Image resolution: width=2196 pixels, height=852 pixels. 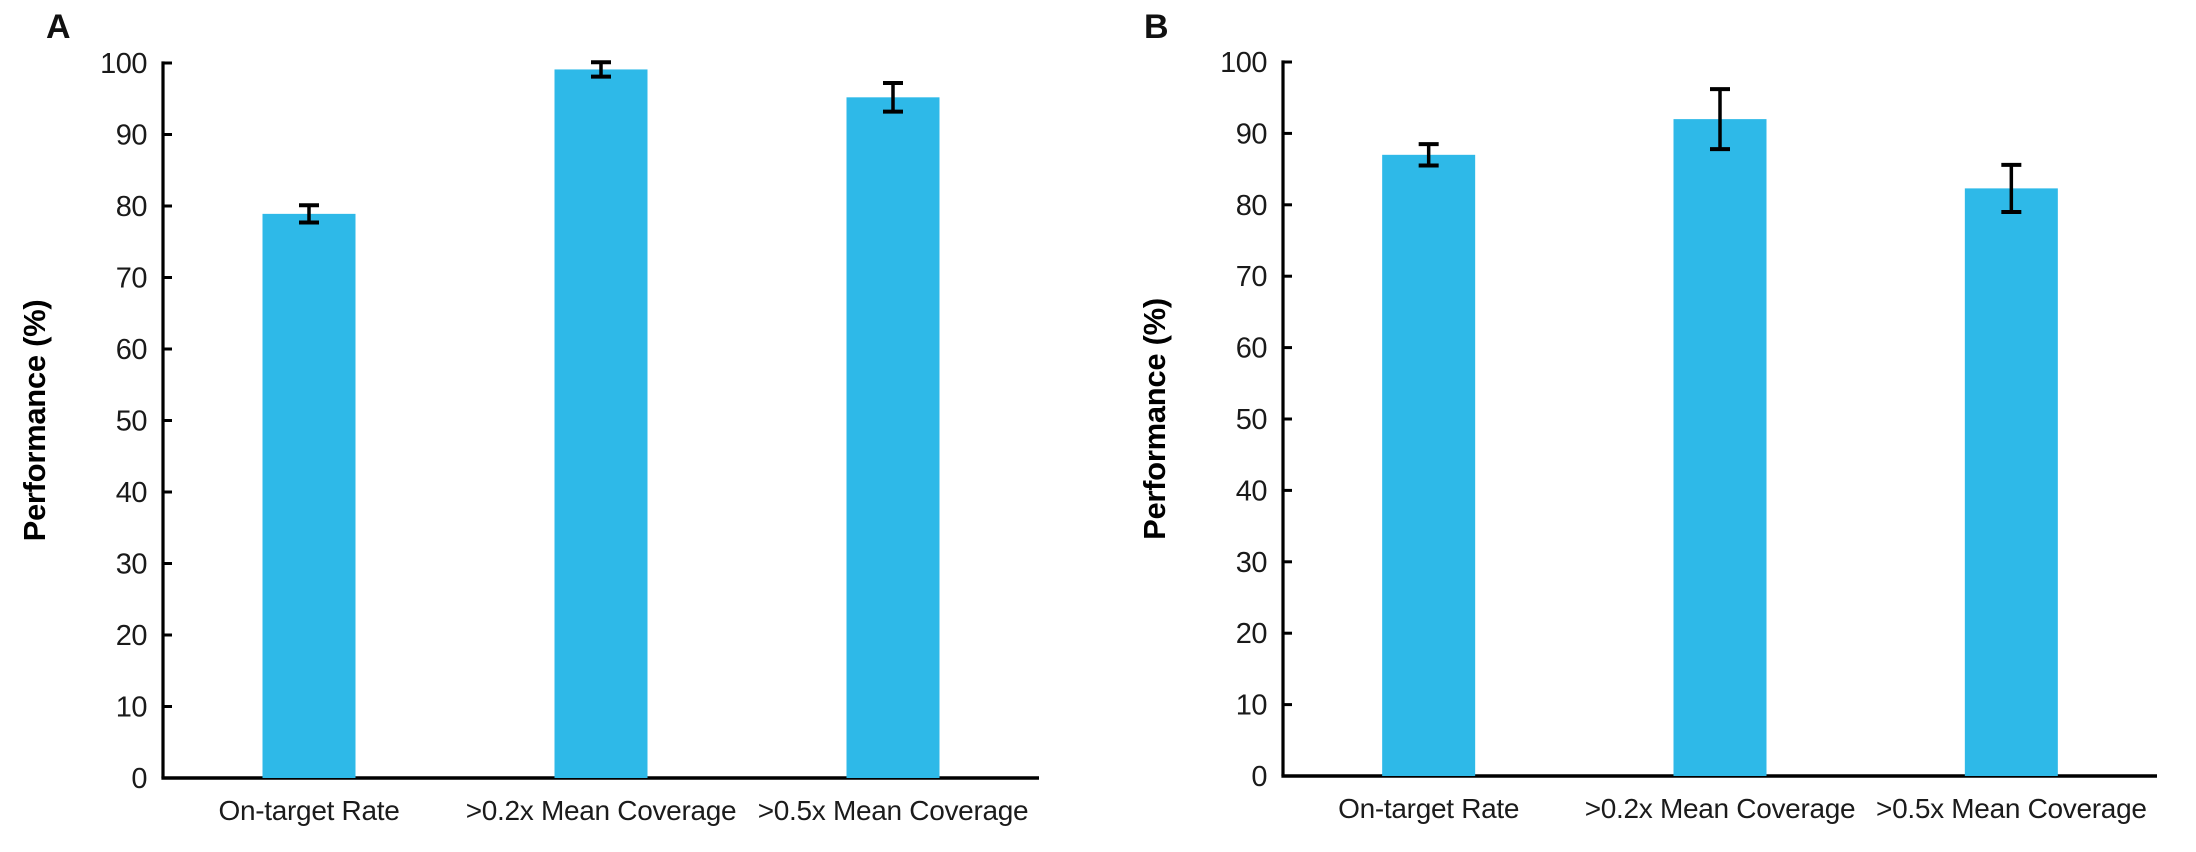 I want to click on panel-a-letter: A, so click(x=58, y=27).